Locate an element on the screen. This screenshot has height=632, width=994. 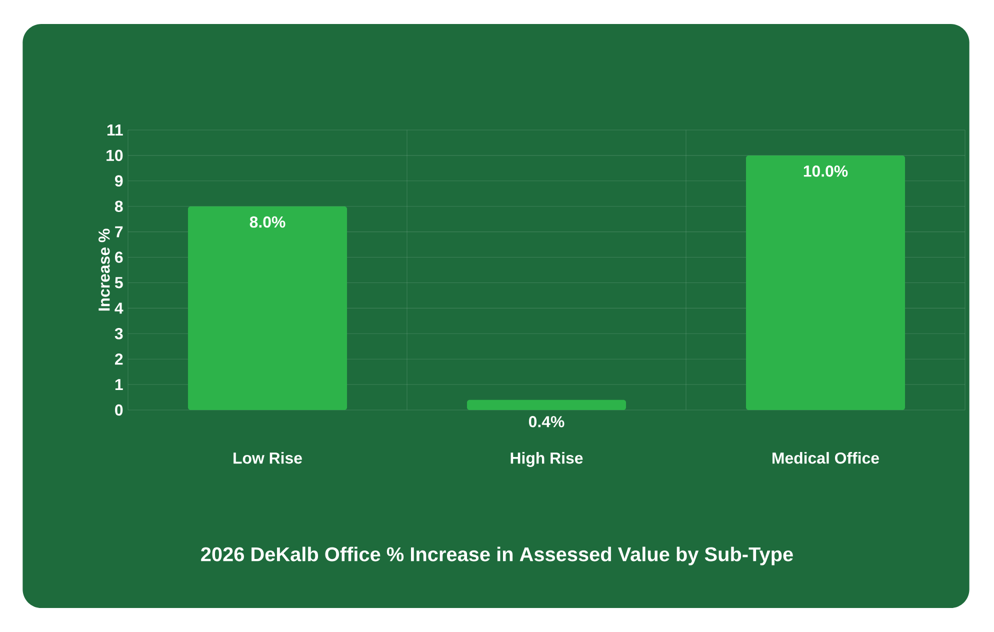
y-tick-label: 3 is located at coordinates (118, 334).